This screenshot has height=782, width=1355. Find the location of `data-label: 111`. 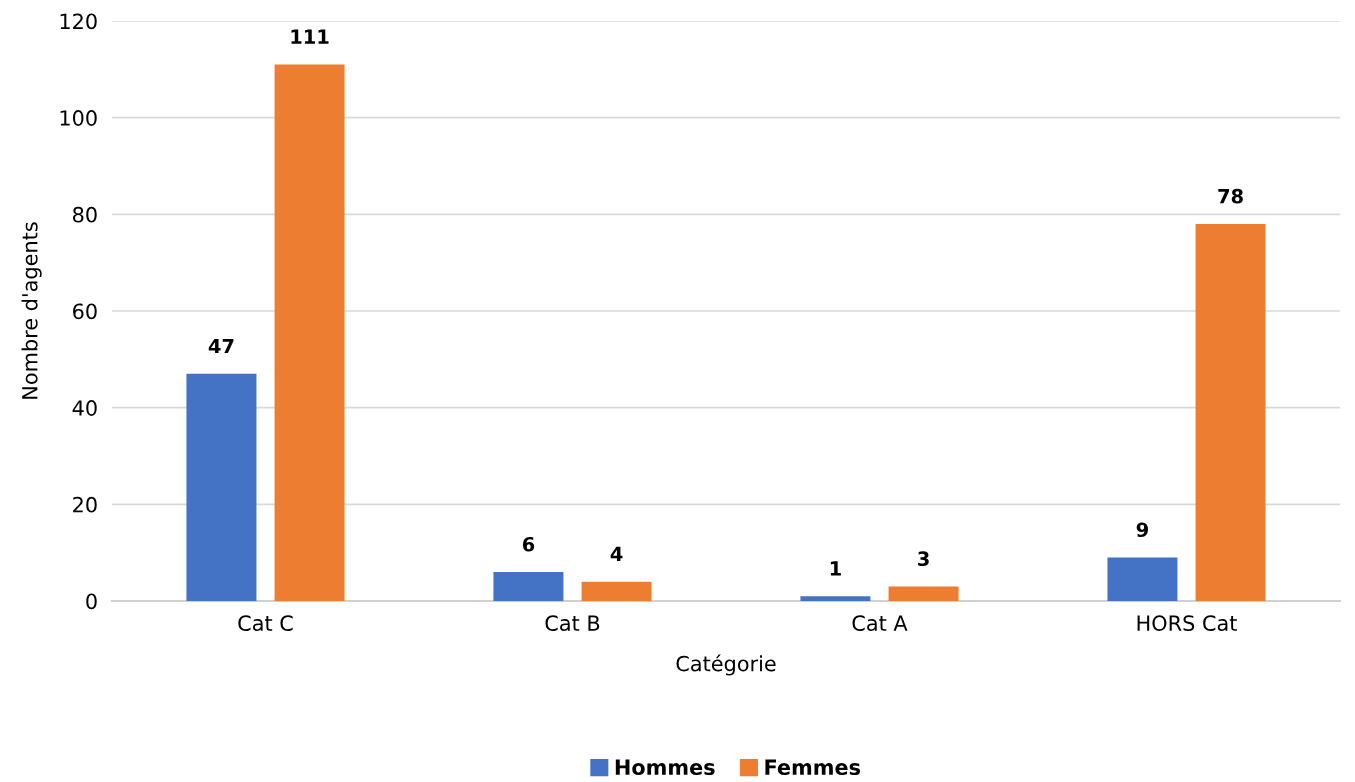

data-label: 111 is located at coordinates (310, 36).